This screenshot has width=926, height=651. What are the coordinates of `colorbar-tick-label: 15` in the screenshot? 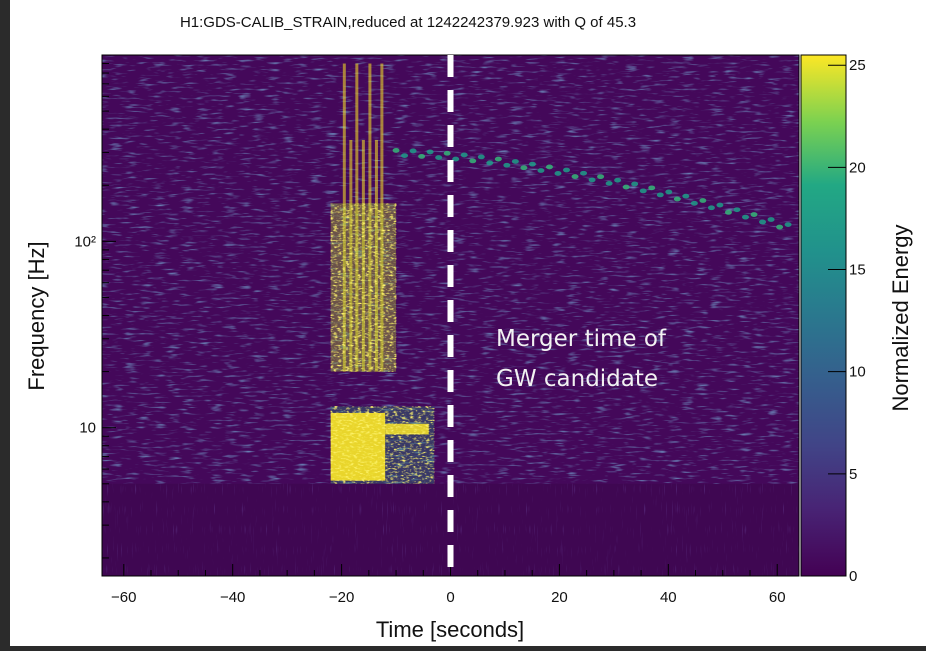 It's located at (857, 270).